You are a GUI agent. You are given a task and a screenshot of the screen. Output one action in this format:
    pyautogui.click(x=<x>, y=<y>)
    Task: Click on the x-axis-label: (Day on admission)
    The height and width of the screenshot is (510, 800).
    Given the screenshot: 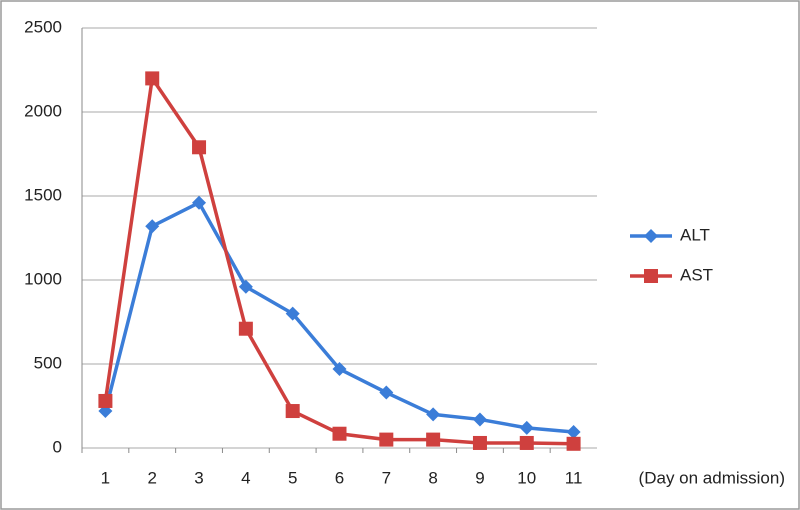 What is the action you would take?
    pyautogui.click(x=712, y=477)
    